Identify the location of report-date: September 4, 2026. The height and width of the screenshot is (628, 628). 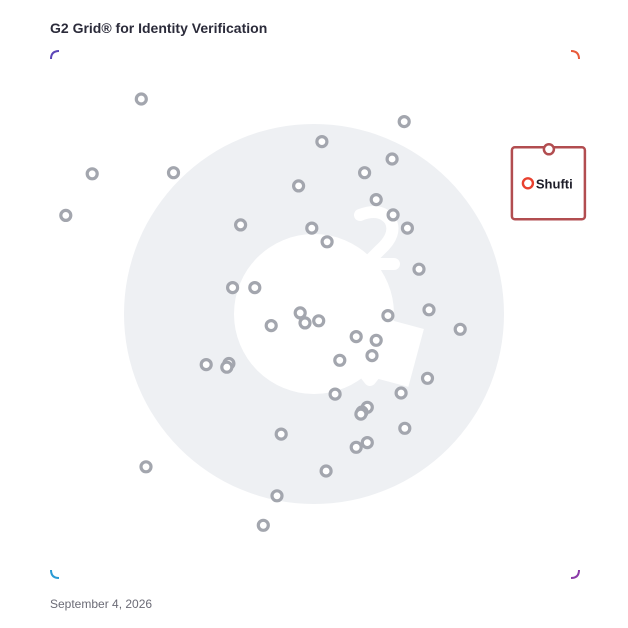
(101, 604).